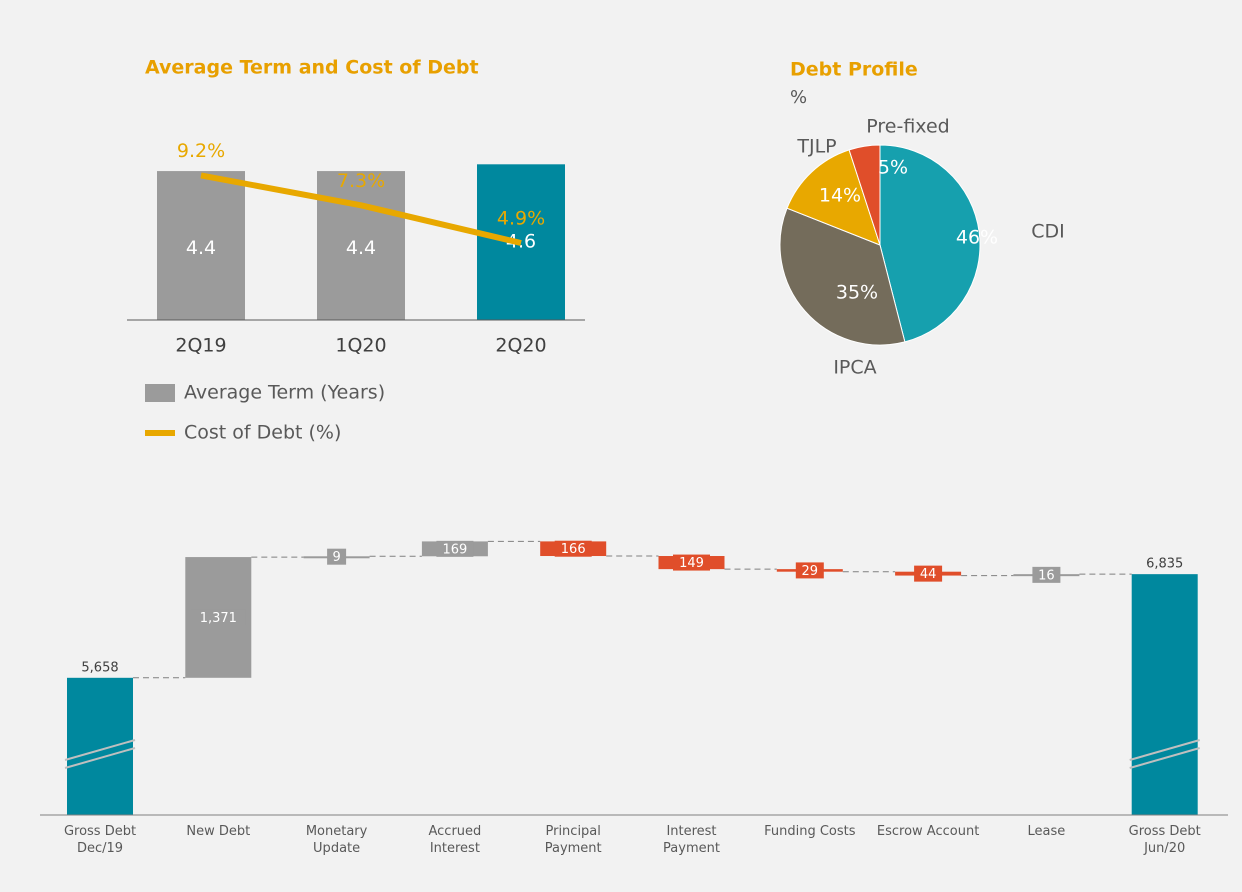 This screenshot has width=1242, height=892. What do you see at coordinates (857, 293) in the screenshot?
I see `slice-label: 35%` at bounding box center [857, 293].